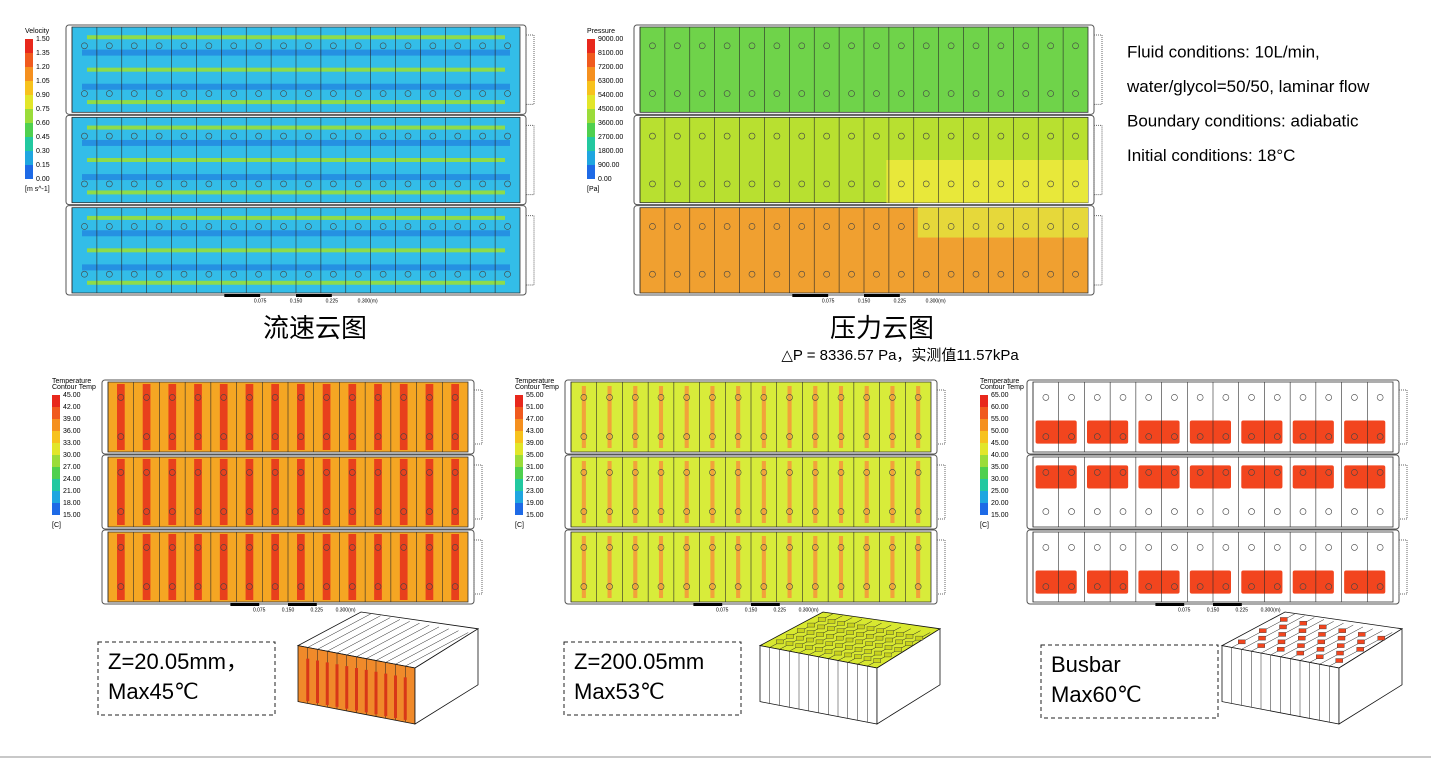  What do you see at coordinates (72, 503) in the screenshot?
I see `legend-label: 18.00` at bounding box center [72, 503].